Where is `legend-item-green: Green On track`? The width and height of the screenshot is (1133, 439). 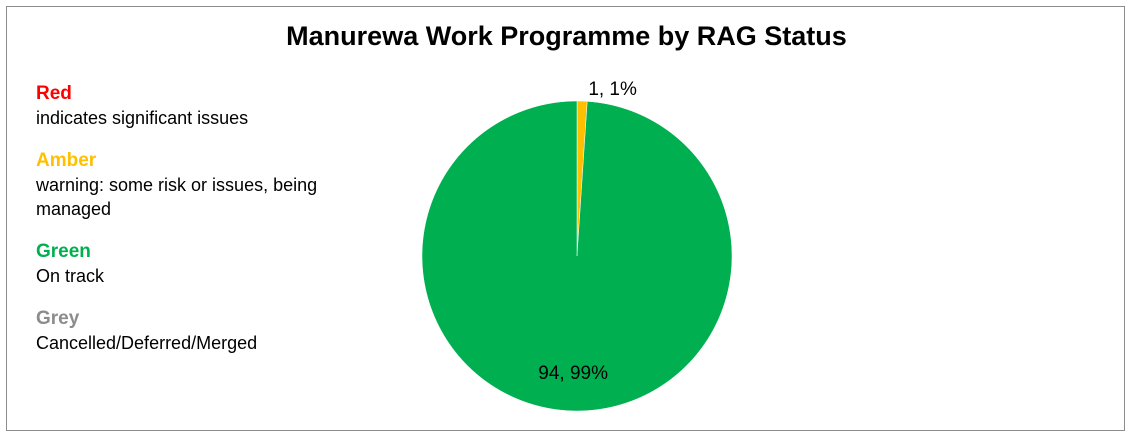 legend-item-green: Green On track is located at coordinates (216, 264).